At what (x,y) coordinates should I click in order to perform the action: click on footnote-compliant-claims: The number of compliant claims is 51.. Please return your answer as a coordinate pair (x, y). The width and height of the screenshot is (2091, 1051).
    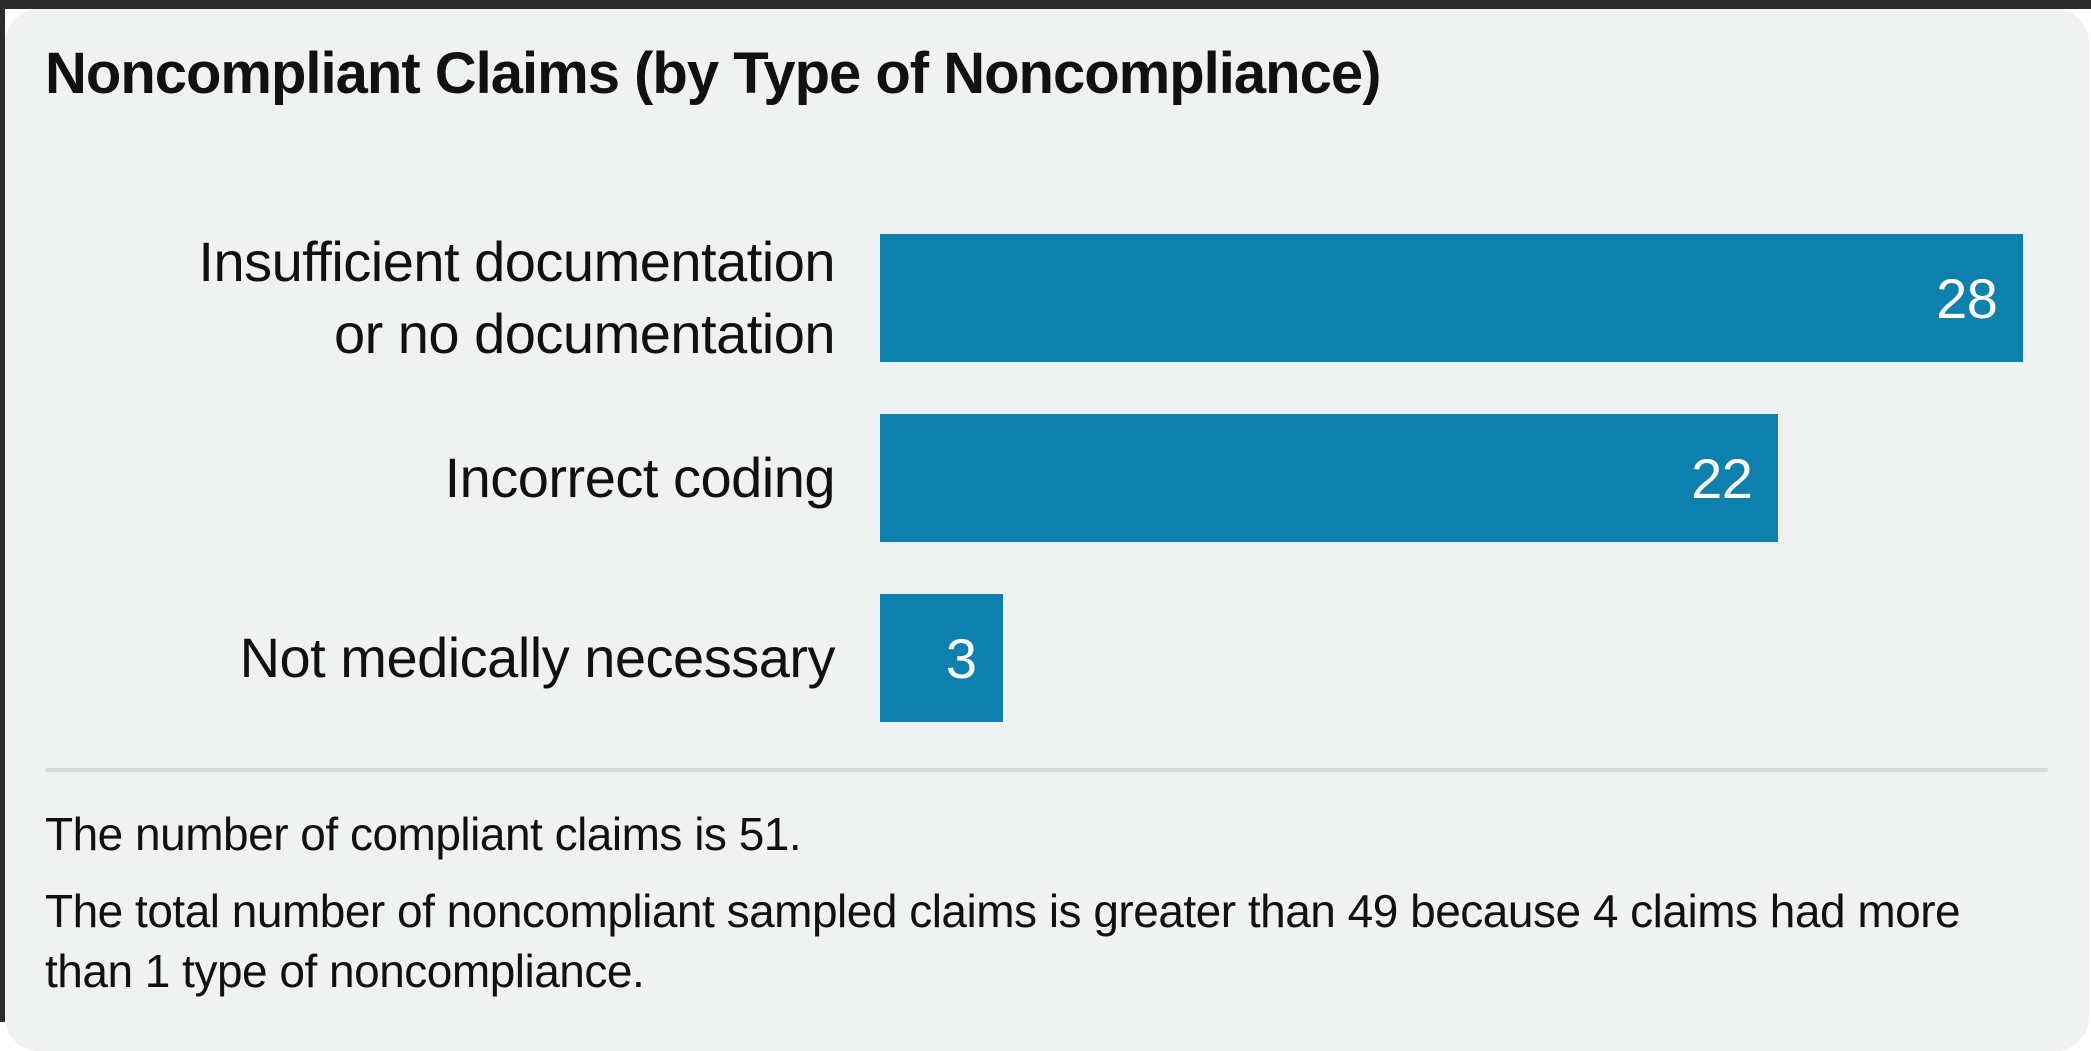
    Looking at the image, I should click on (423, 834).